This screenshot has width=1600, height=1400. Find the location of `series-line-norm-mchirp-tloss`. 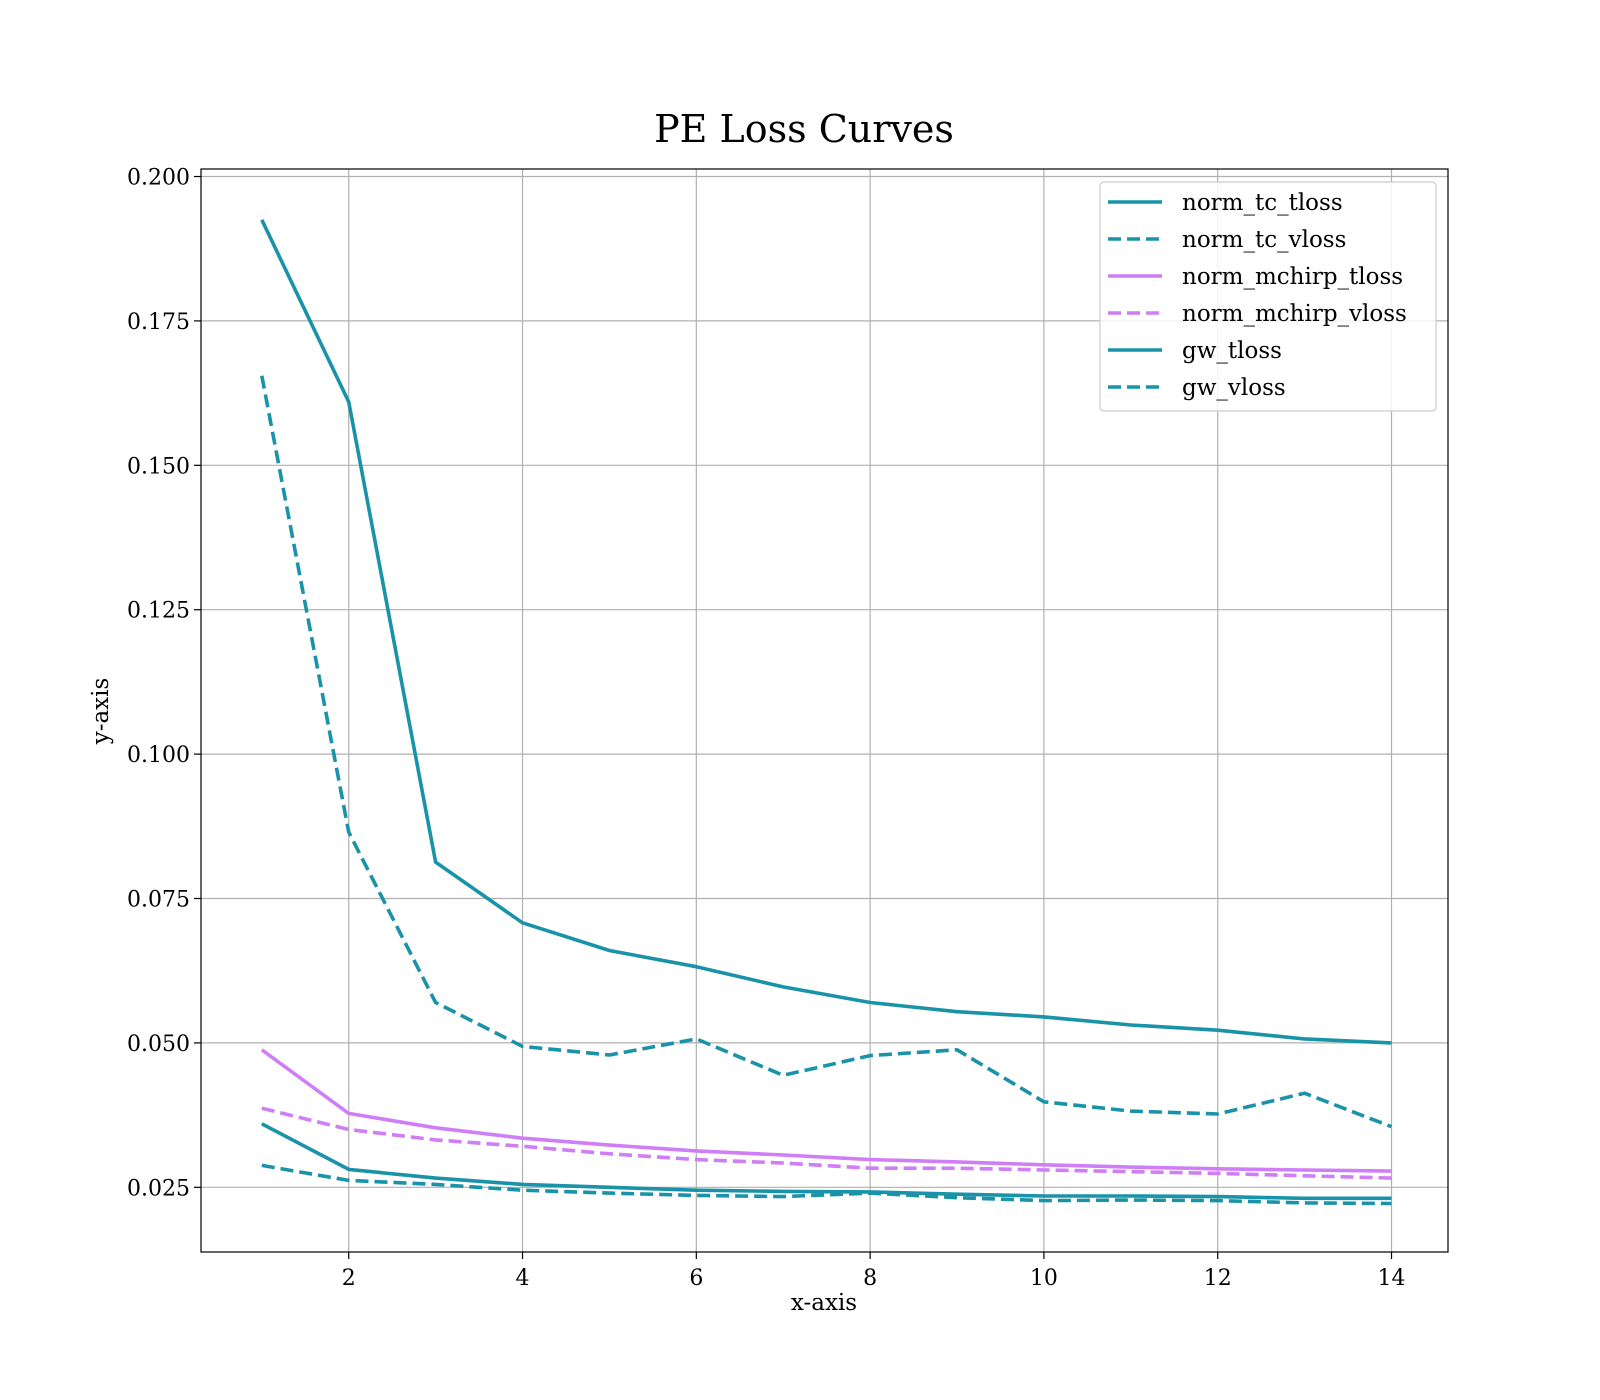

series-line-norm-mchirp-tloss is located at coordinates (826, 1110).